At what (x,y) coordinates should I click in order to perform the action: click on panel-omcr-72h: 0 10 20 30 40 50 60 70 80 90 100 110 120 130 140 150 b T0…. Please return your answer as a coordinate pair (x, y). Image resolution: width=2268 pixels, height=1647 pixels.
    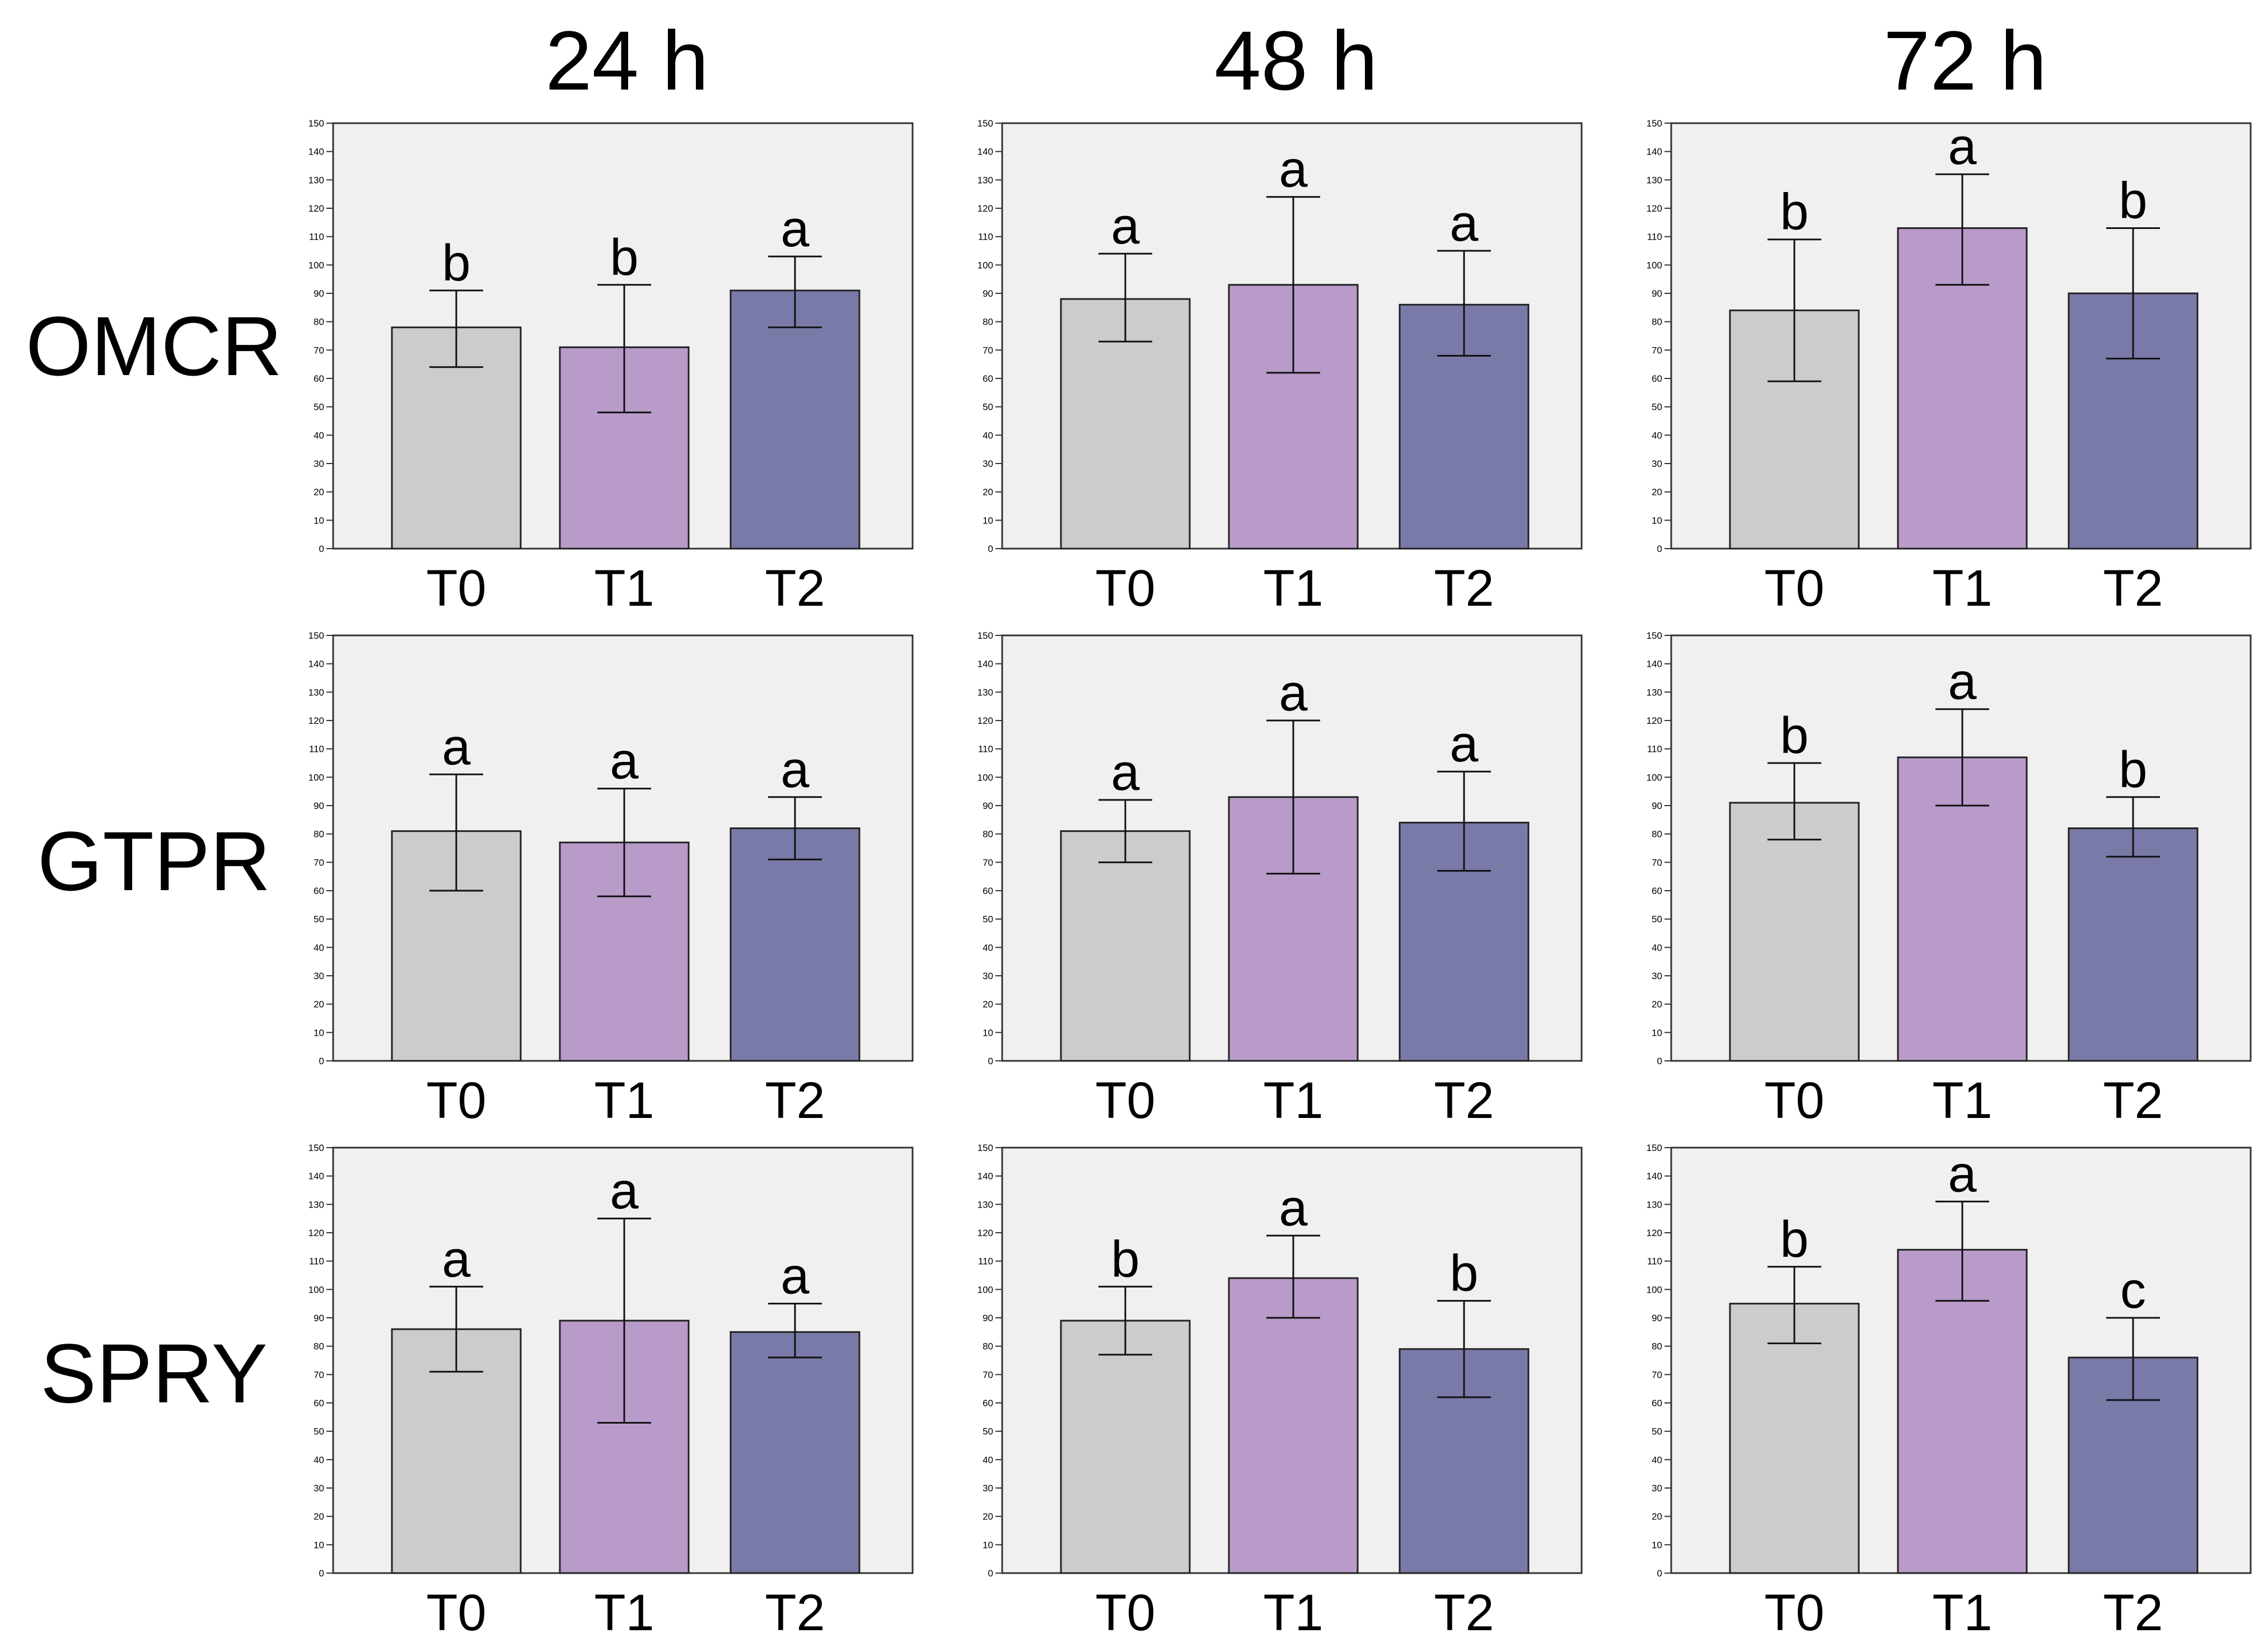
    Looking at the image, I should click on (1949, 367).